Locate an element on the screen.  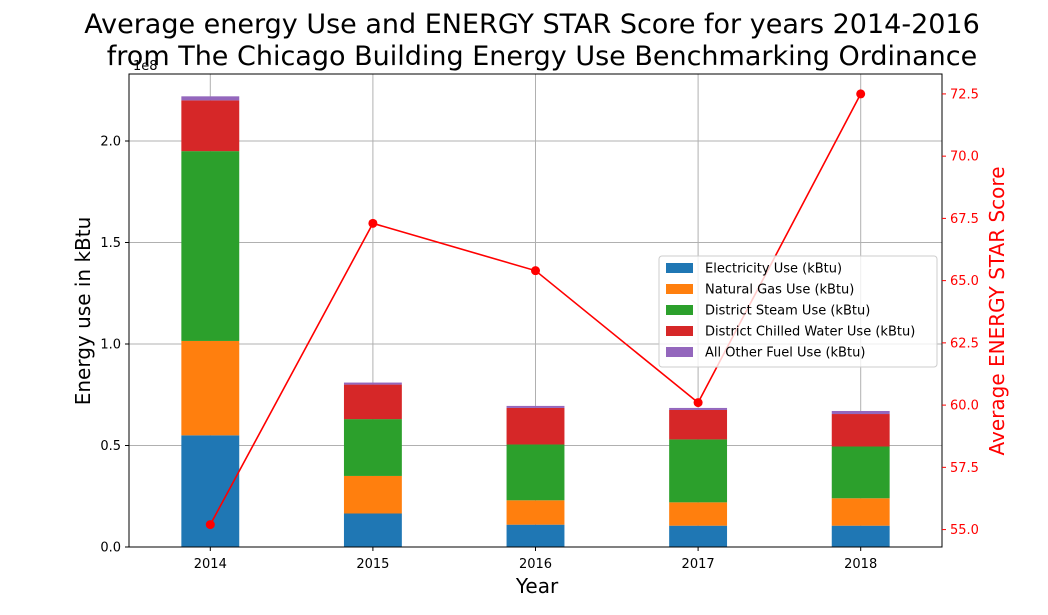
y2-tick-label: 57.5 is located at coordinates (964, 468).